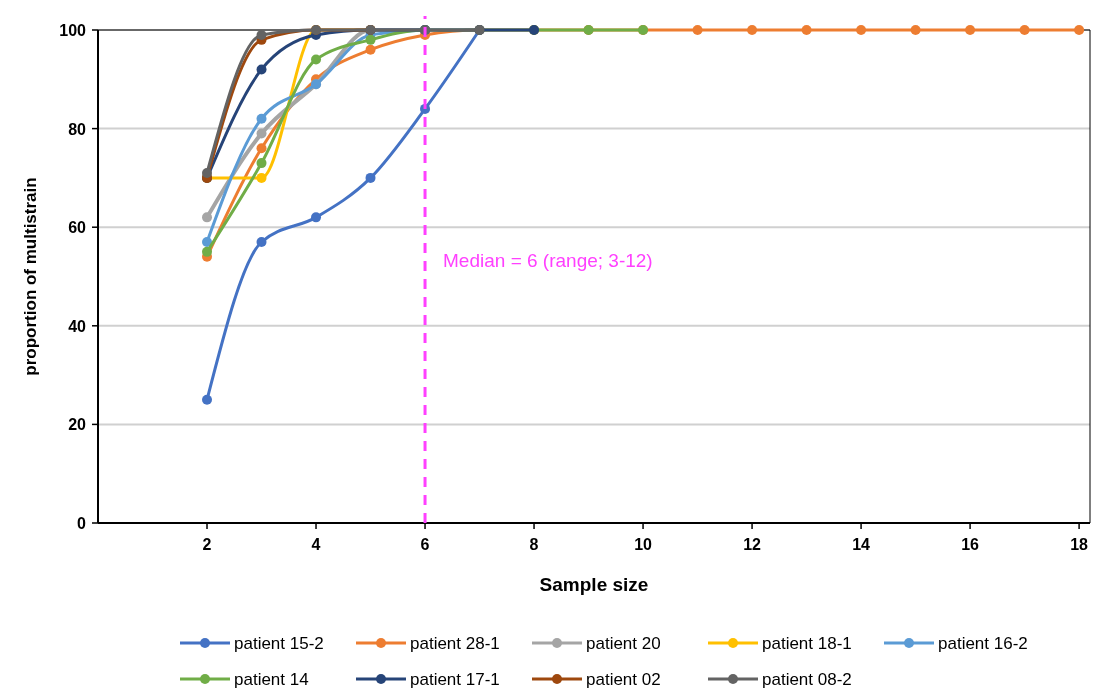 The image size is (1110, 695). I want to click on x-tick-label: 12, so click(752, 544).